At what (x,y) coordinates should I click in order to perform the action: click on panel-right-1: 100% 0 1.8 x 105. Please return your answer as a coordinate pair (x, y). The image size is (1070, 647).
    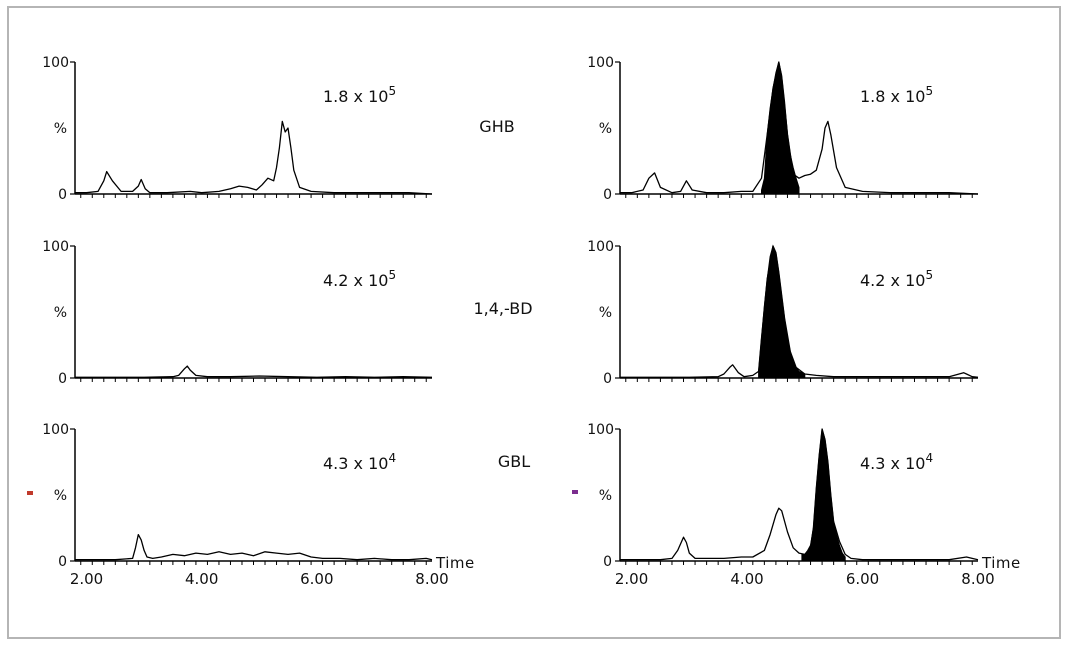
    Looking at the image, I should click on (783, 129).